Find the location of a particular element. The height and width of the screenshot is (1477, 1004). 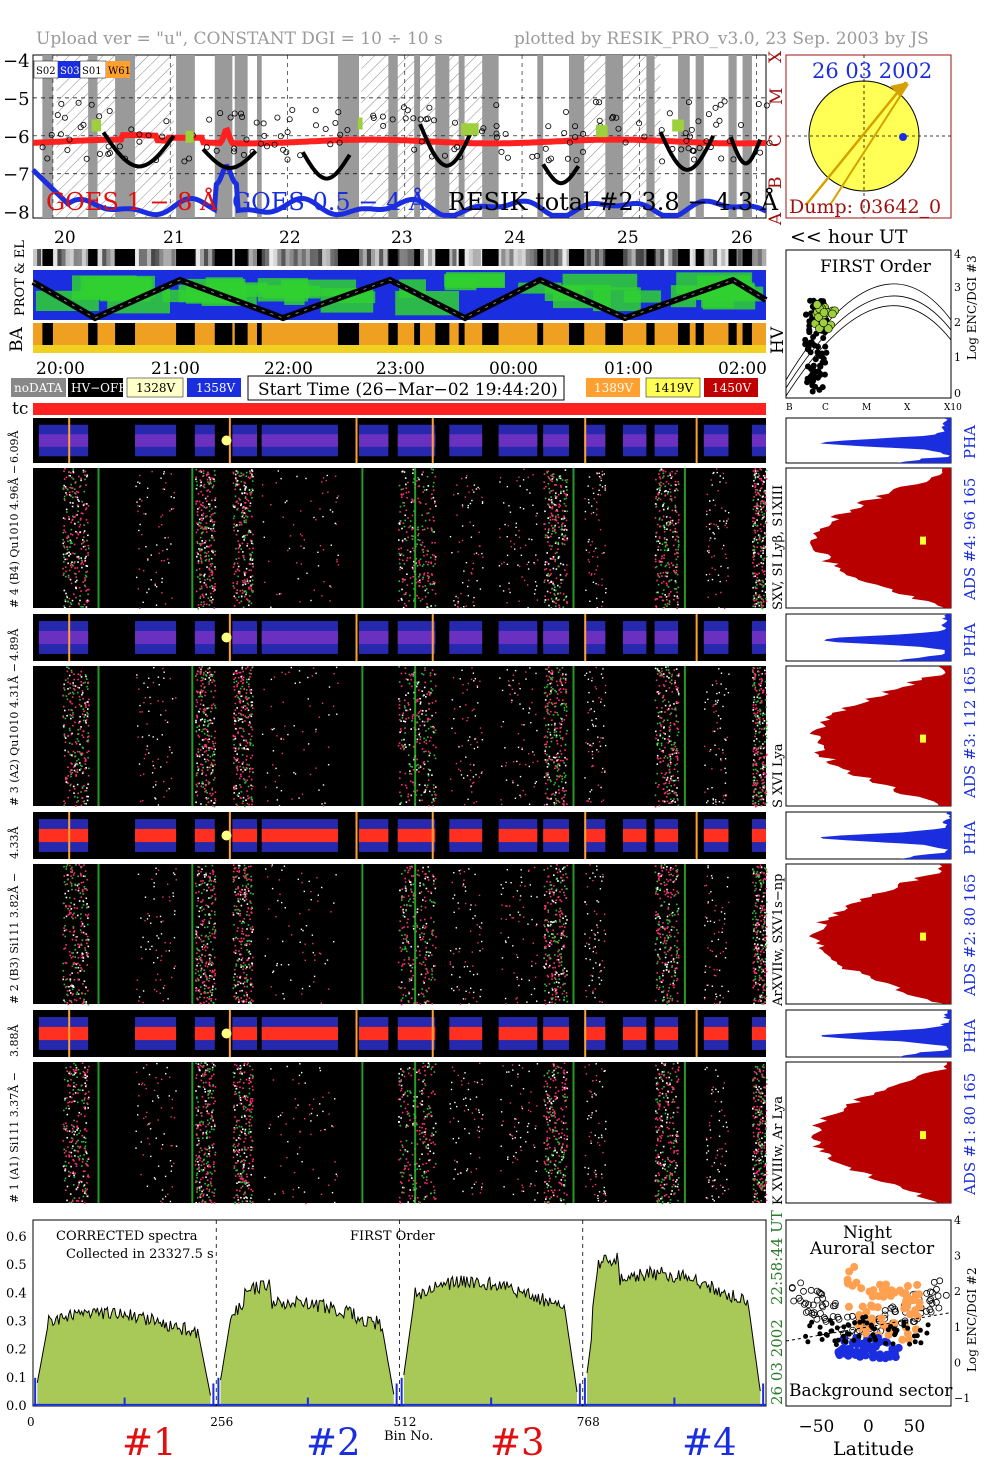

hour-ut-label: << hour UT is located at coordinates (849, 237).